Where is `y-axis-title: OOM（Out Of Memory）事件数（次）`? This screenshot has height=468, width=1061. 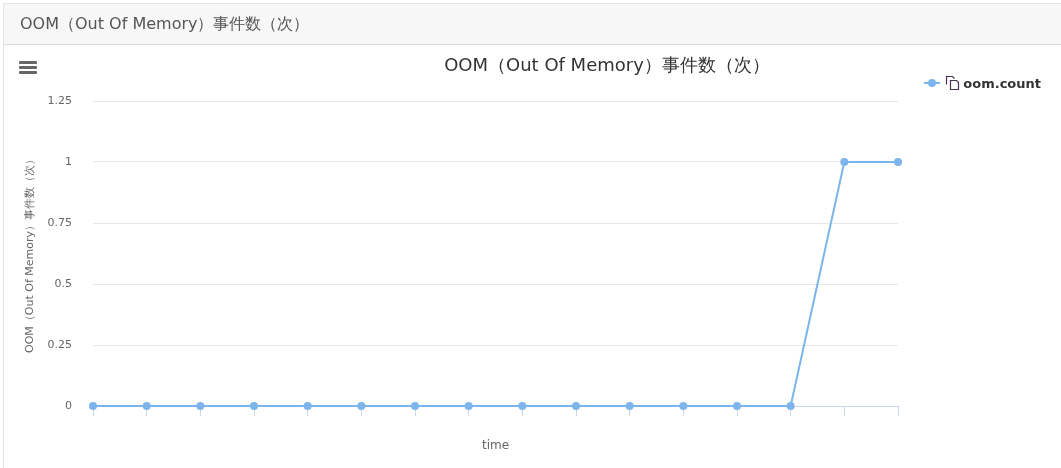 y-axis-title: OOM（Out Of Memory）事件数（次） is located at coordinates (30, 253).